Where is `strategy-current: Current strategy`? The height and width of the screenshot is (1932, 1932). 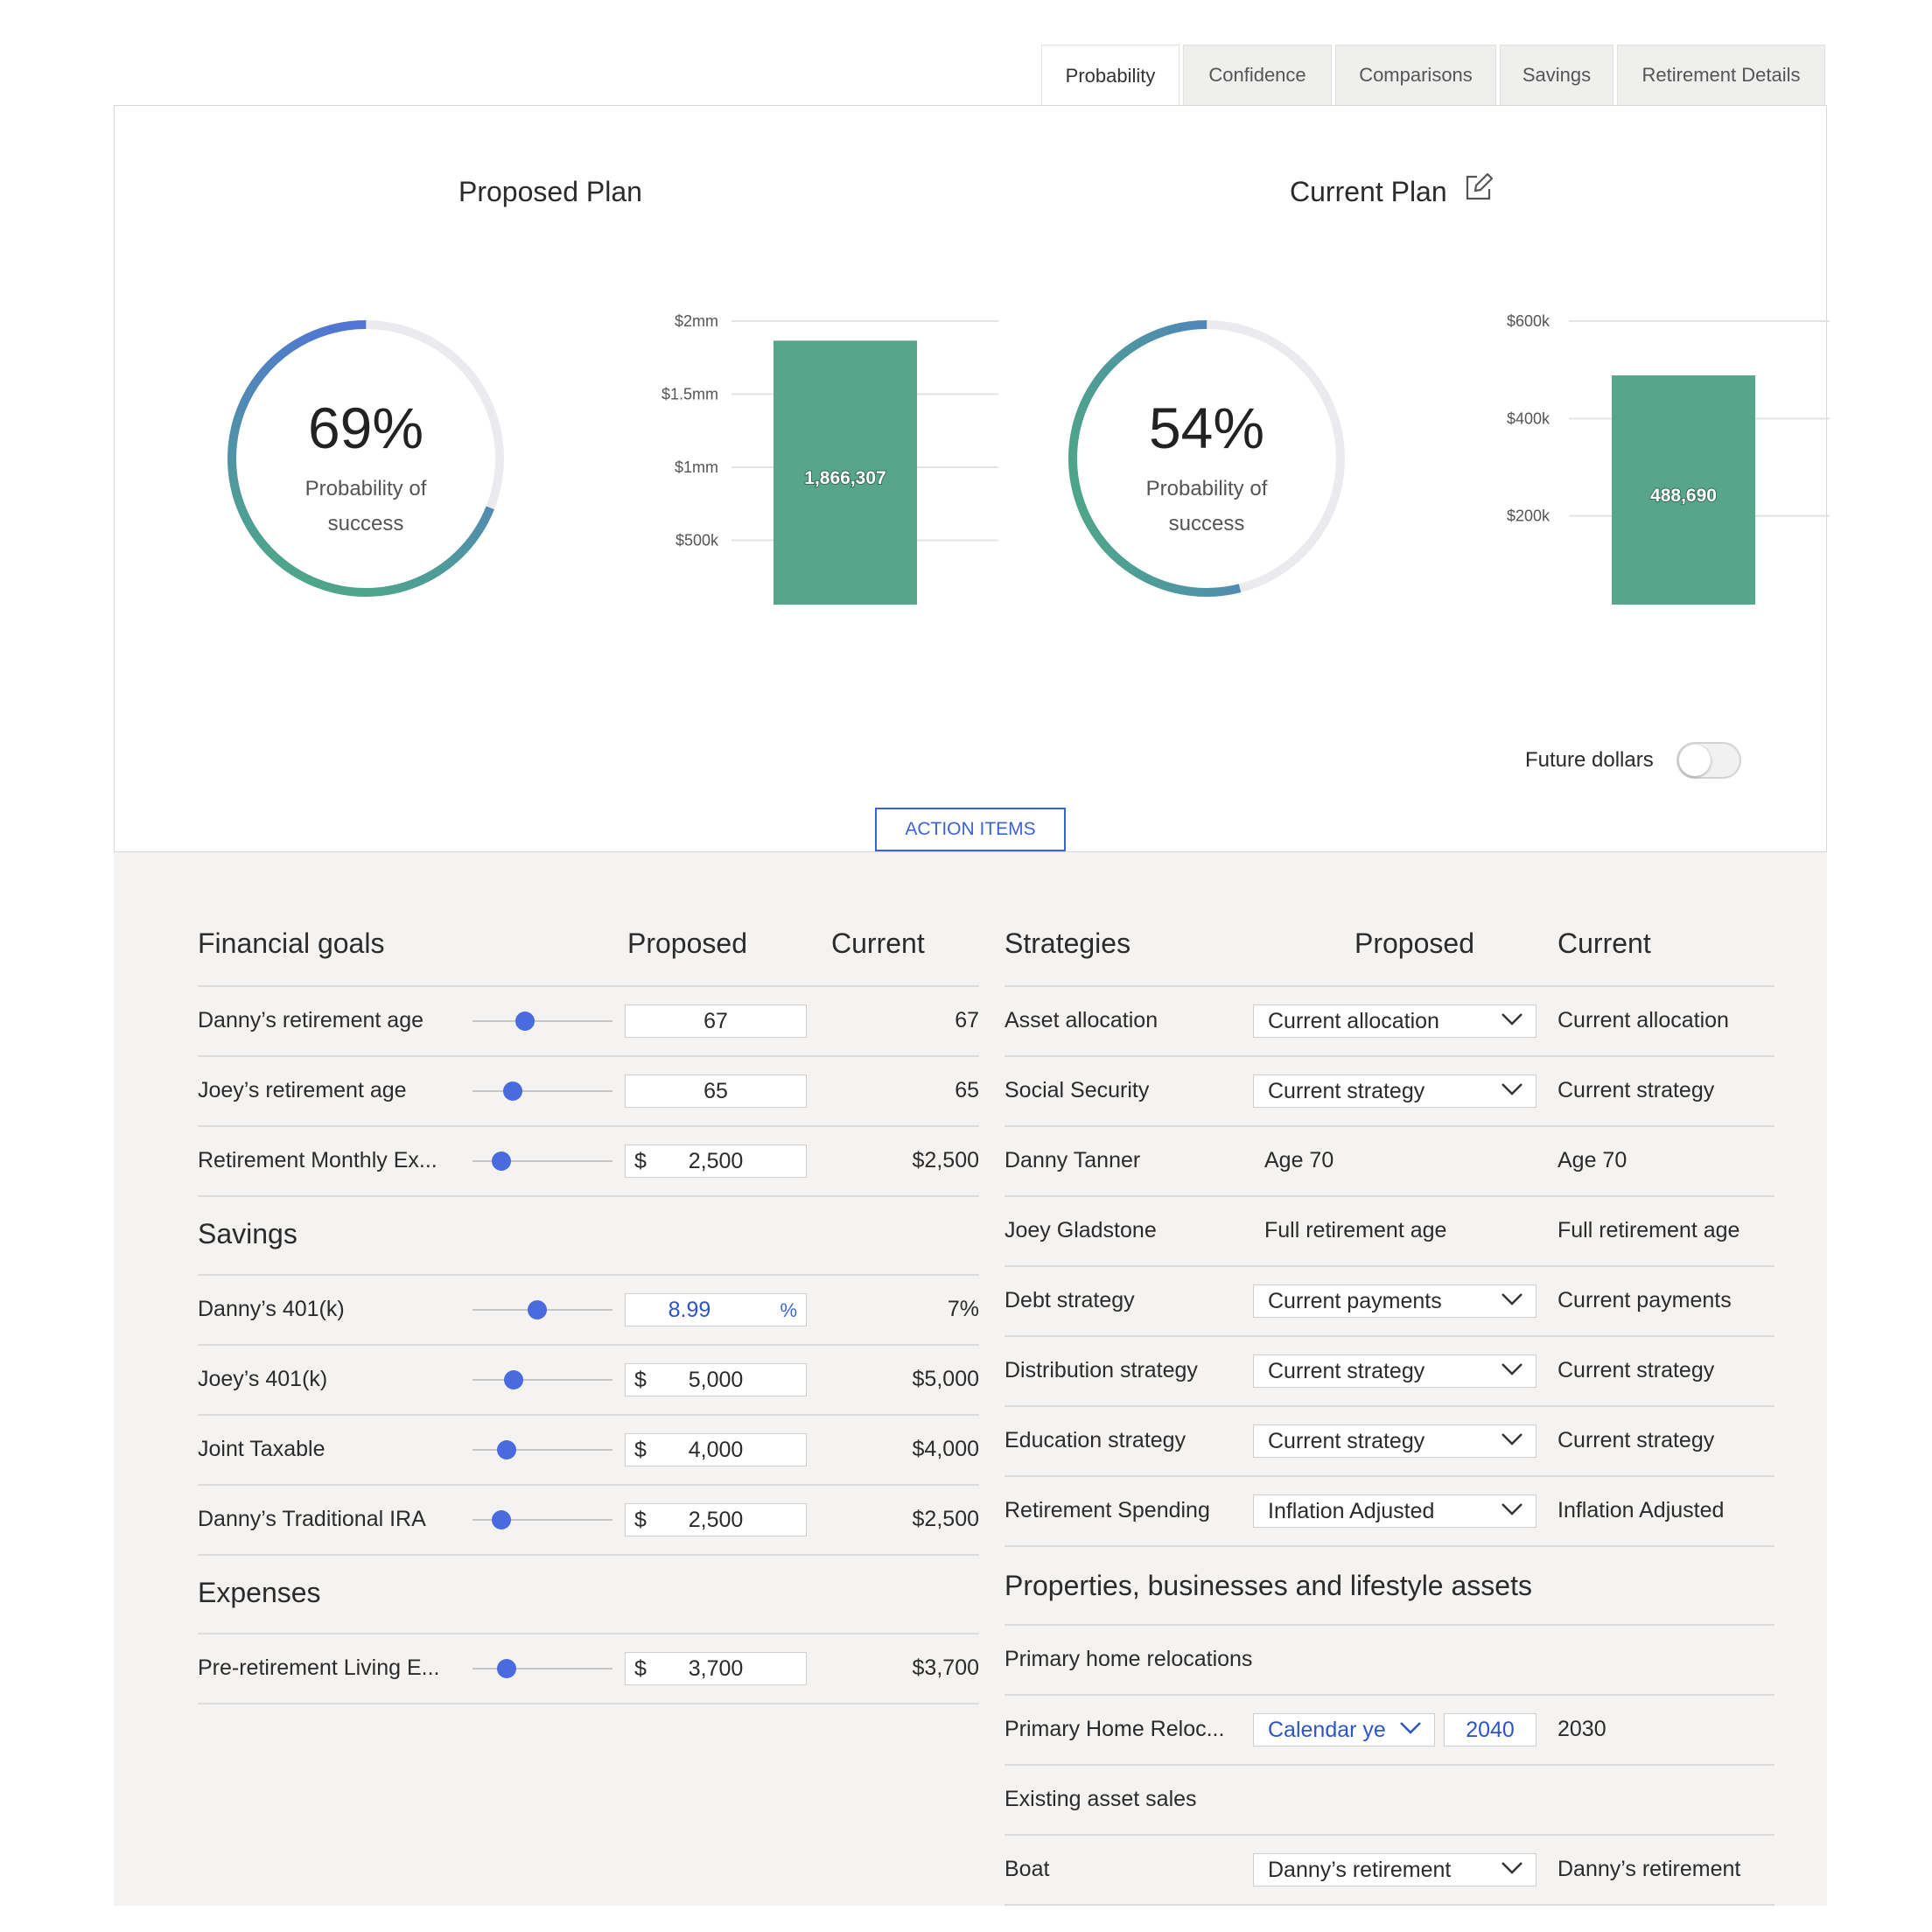 strategy-current: Current strategy is located at coordinates (1636, 1440).